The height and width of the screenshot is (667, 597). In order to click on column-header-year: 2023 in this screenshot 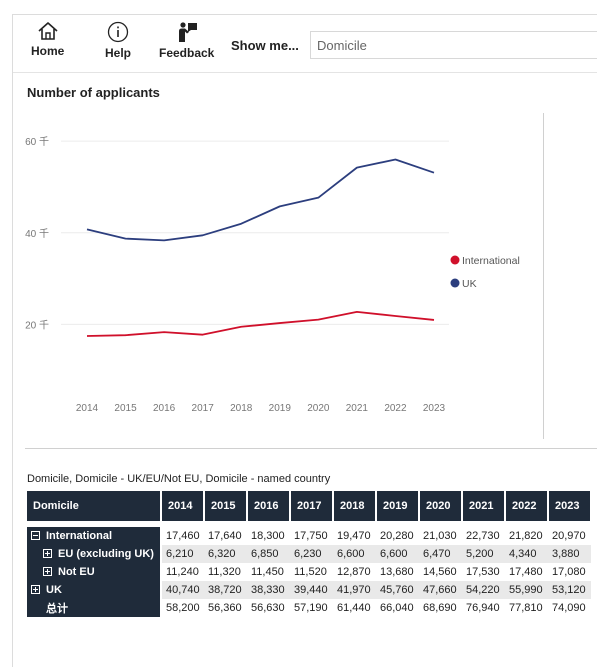, I will do `click(570, 506)`.